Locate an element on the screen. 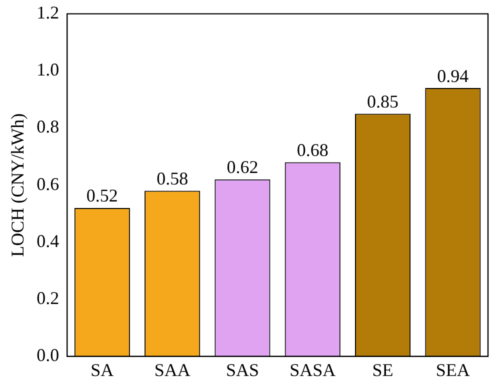 This screenshot has width=498, height=388. data-label: 0.62 is located at coordinates (242, 167).